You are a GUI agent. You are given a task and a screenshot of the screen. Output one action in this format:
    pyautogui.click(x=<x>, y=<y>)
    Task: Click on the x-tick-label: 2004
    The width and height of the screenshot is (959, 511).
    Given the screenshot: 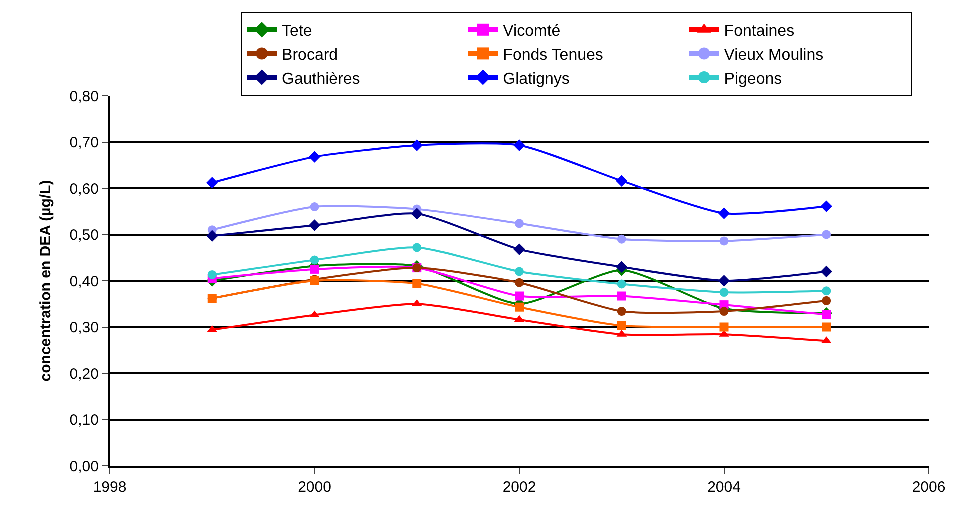 What is the action you would take?
    pyautogui.click(x=724, y=487)
    